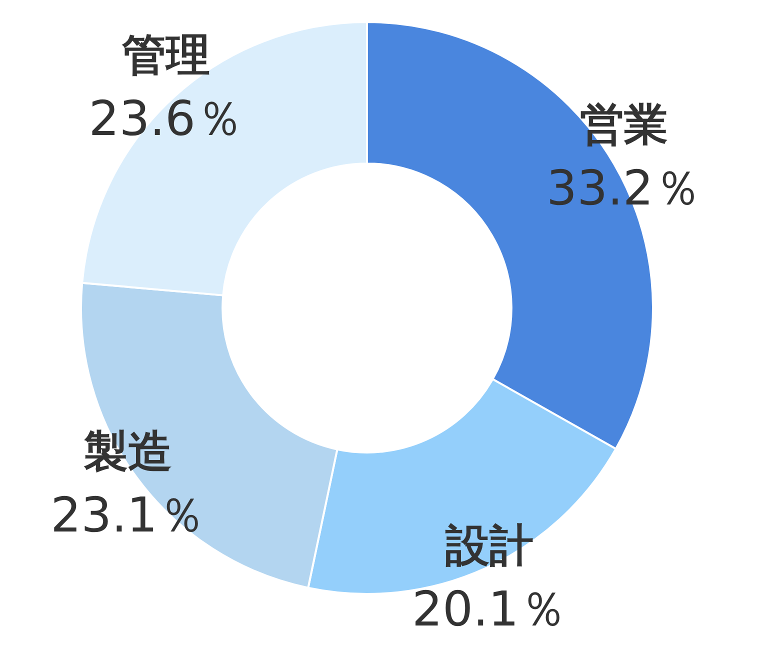 This screenshot has width=774, height=665. I want to click on data-label: 23.1％, so click(128, 516).